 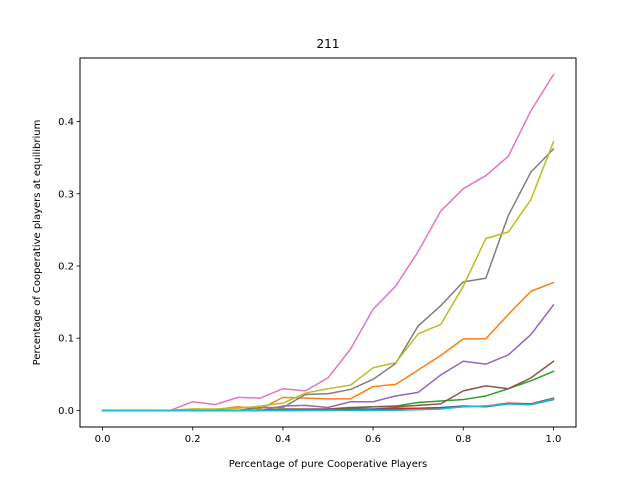 What do you see at coordinates (66, 411) in the screenshot?
I see `y-tick-label: 0.0` at bounding box center [66, 411].